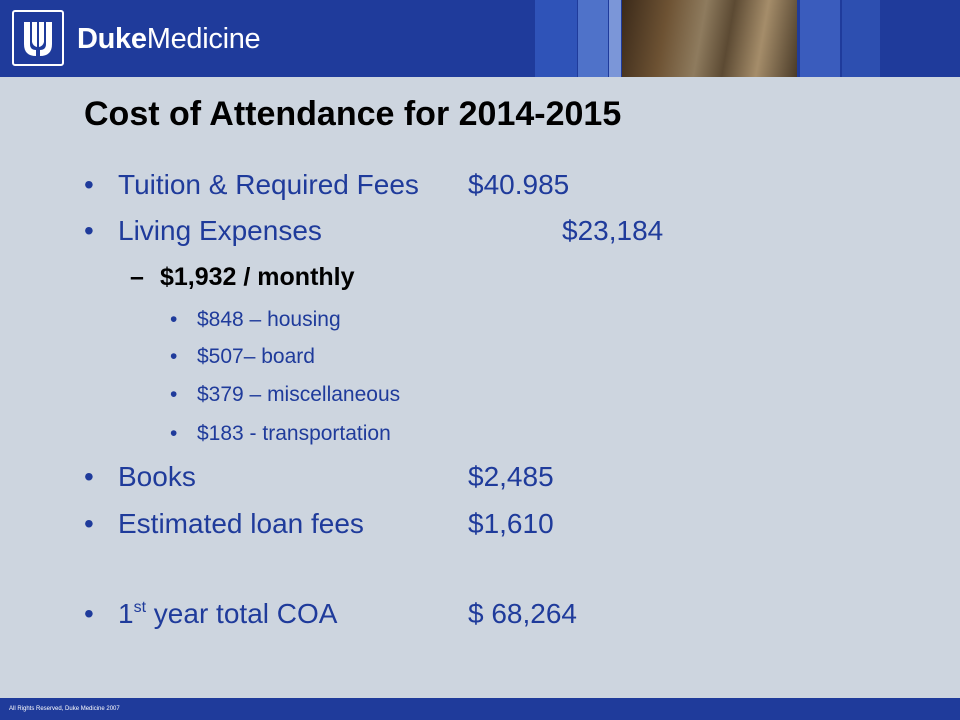  Describe the element at coordinates (157, 476) in the screenshot. I see `item-label: Books` at that location.